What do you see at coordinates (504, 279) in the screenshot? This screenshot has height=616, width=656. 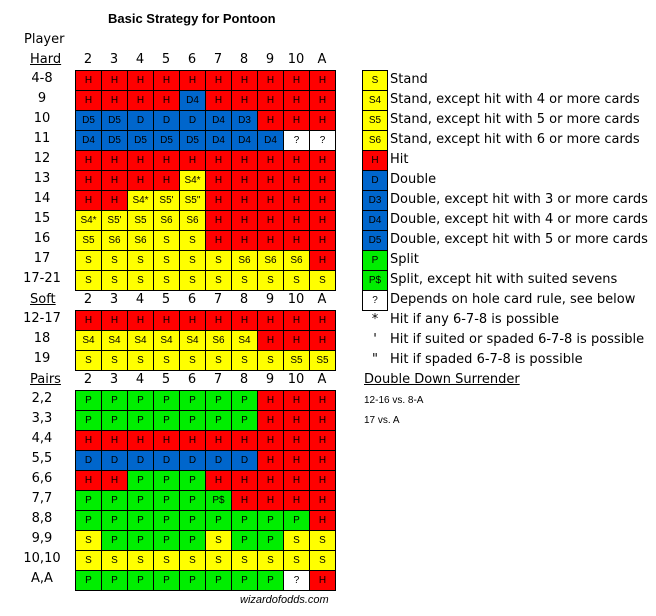 I see `legend-text: Split, except hit with suited sevens` at bounding box center [504, 279].